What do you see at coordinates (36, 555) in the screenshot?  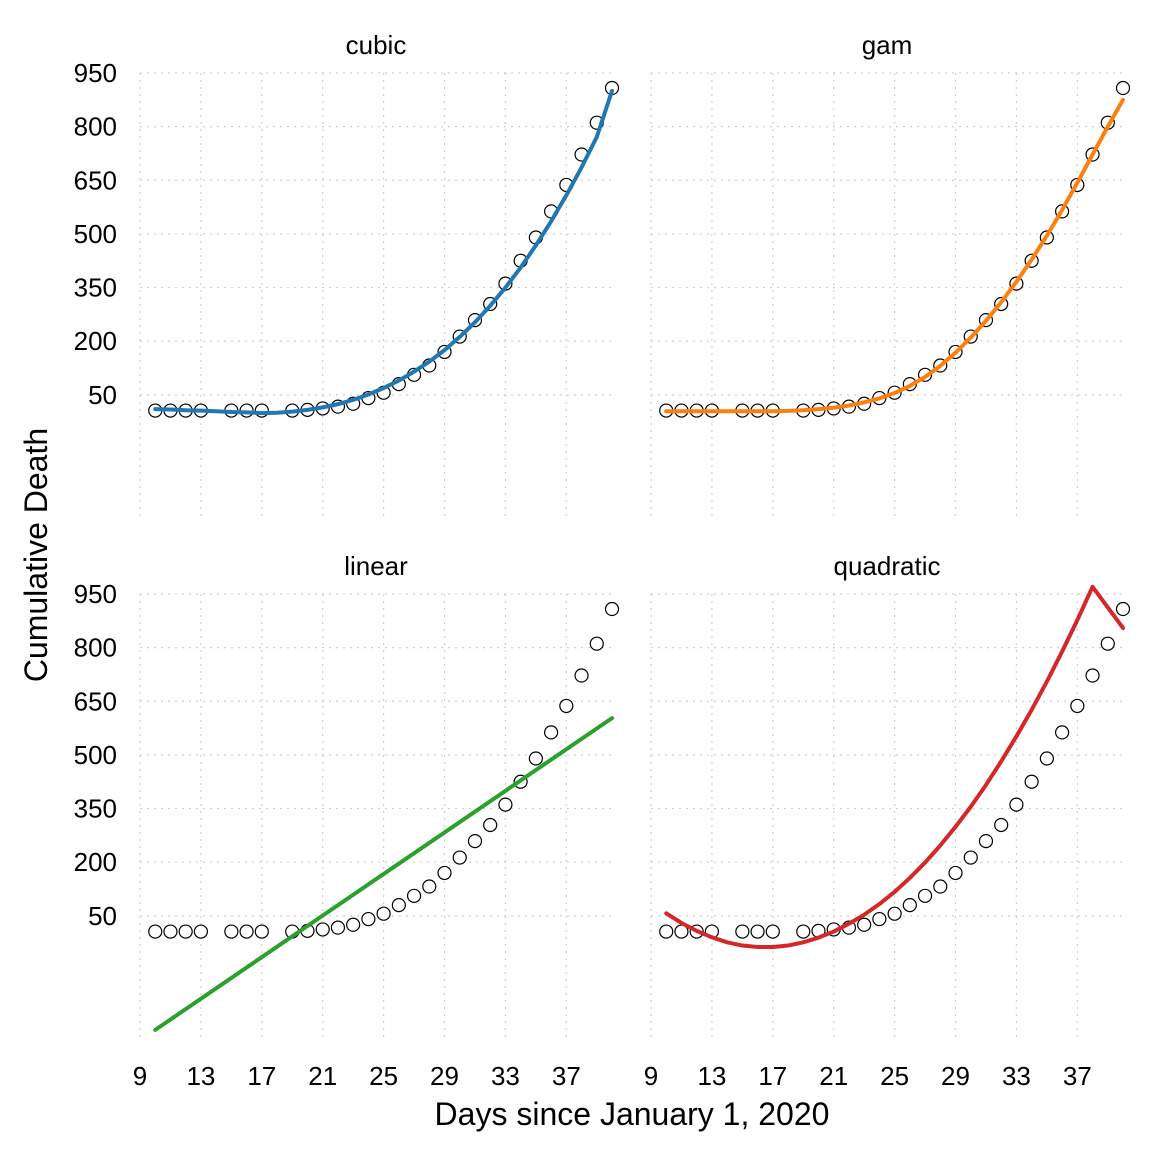 I see `y-axis-title: Cumulative Death` at bounding box center [36, 555].